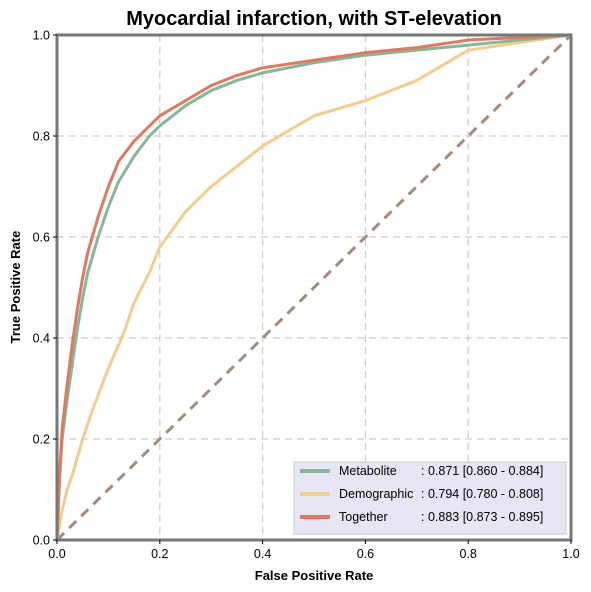 This screenshot has width=591, height=592. Describe the element at coordinates (41, 339) in the screenshot. I see `y-tick-label: 0.4` at that location.